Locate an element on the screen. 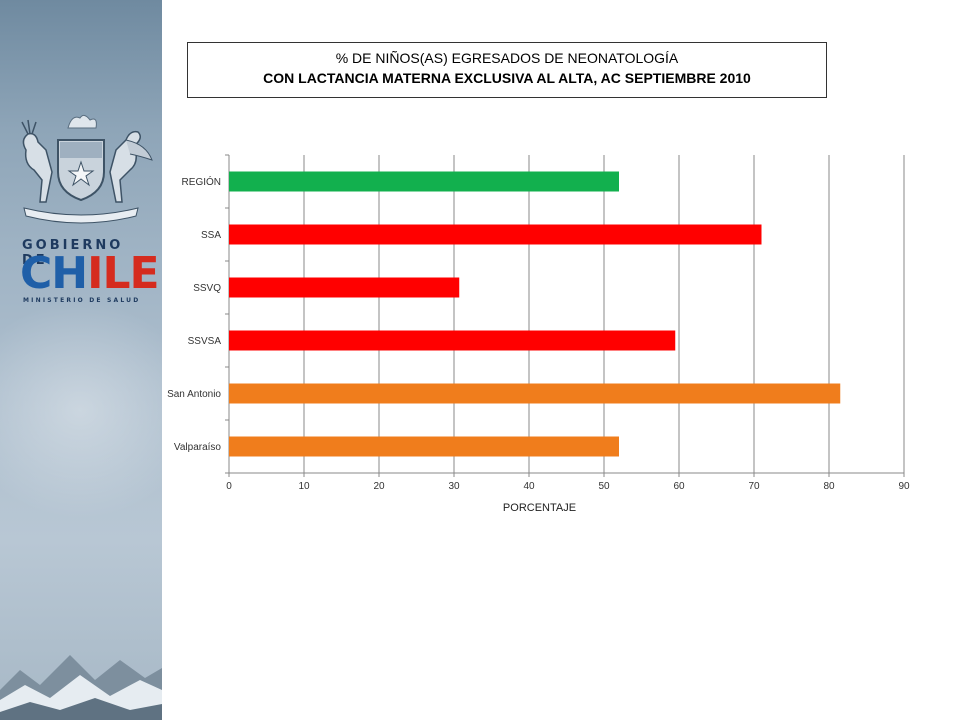  chile-logo-part-blue: CH is located at coordinates (54, 273).